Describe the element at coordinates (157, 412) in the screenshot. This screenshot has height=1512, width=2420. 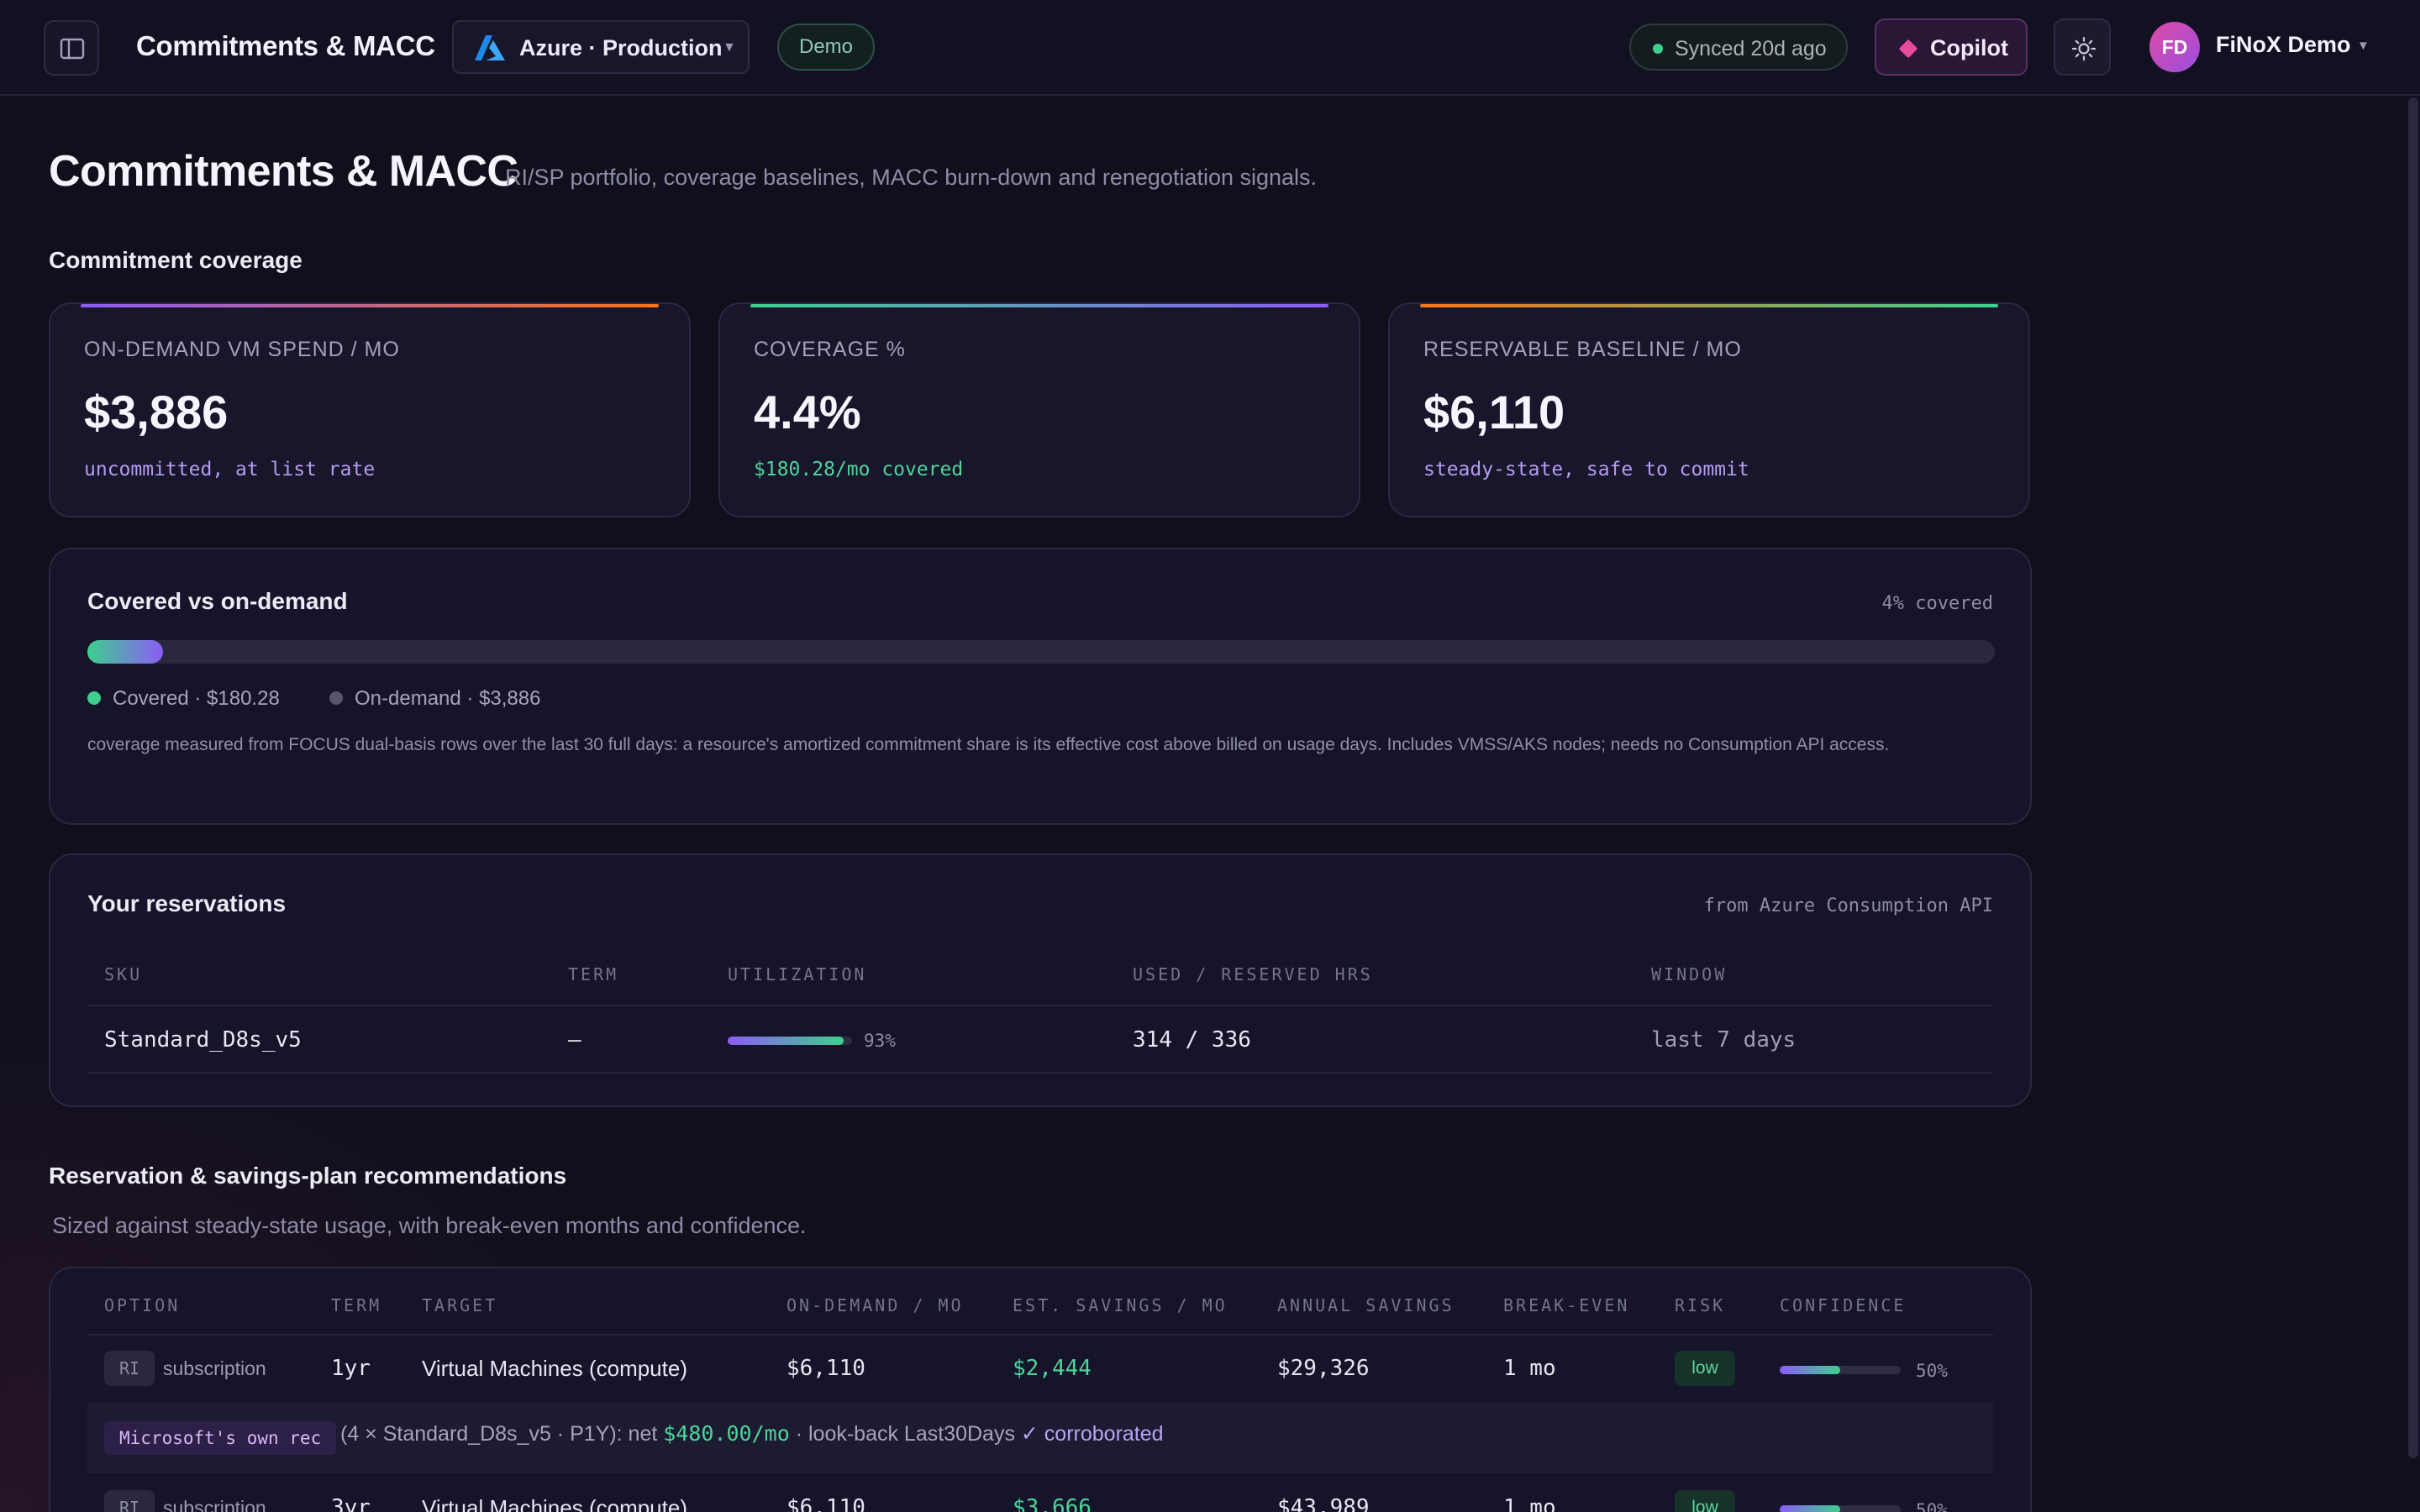
I see `kpi-value: $3,886` at that location.